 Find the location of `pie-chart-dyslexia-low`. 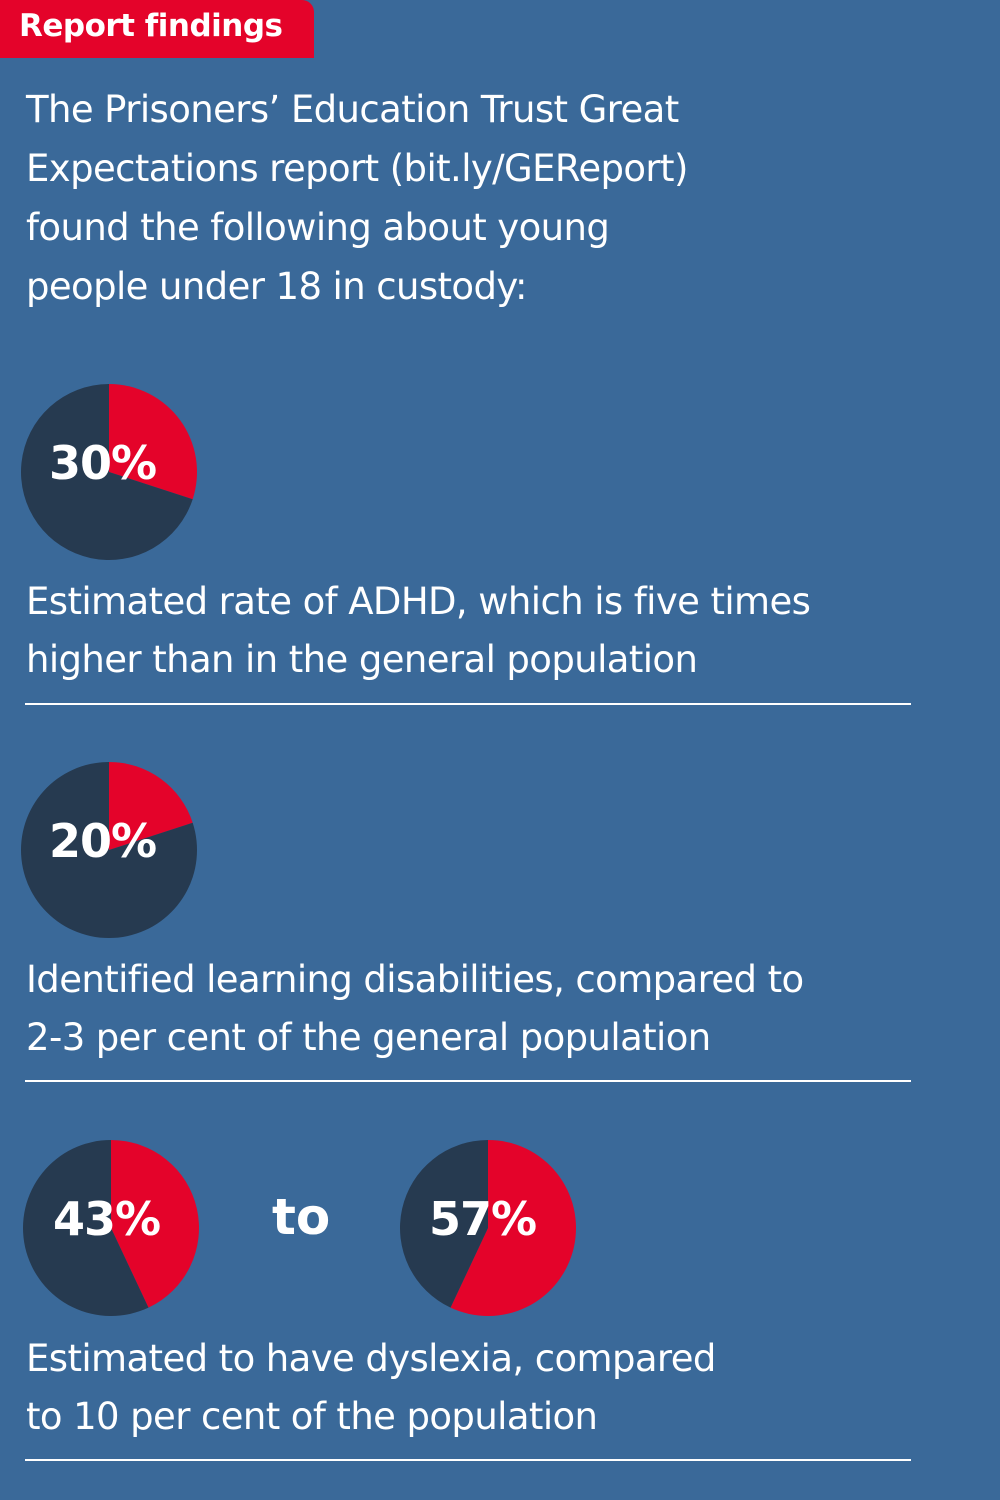

pie-chart-dyslexia-low is located at coordinates (111, 1228).